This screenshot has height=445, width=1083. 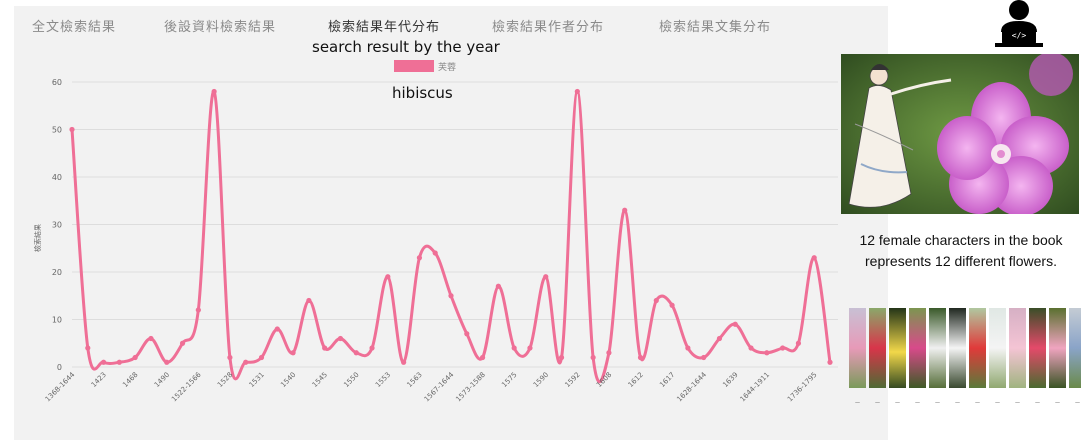 What do you see at coordinates (57, 177) in the screenshot?
I see `y-tick-label: 40` at bounding box center [57, 177].